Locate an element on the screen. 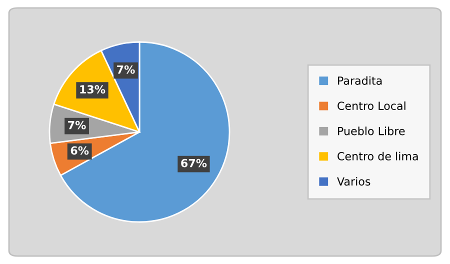 The image size is (450, 264). data-label: 6% is located at coordinates (79, 150).